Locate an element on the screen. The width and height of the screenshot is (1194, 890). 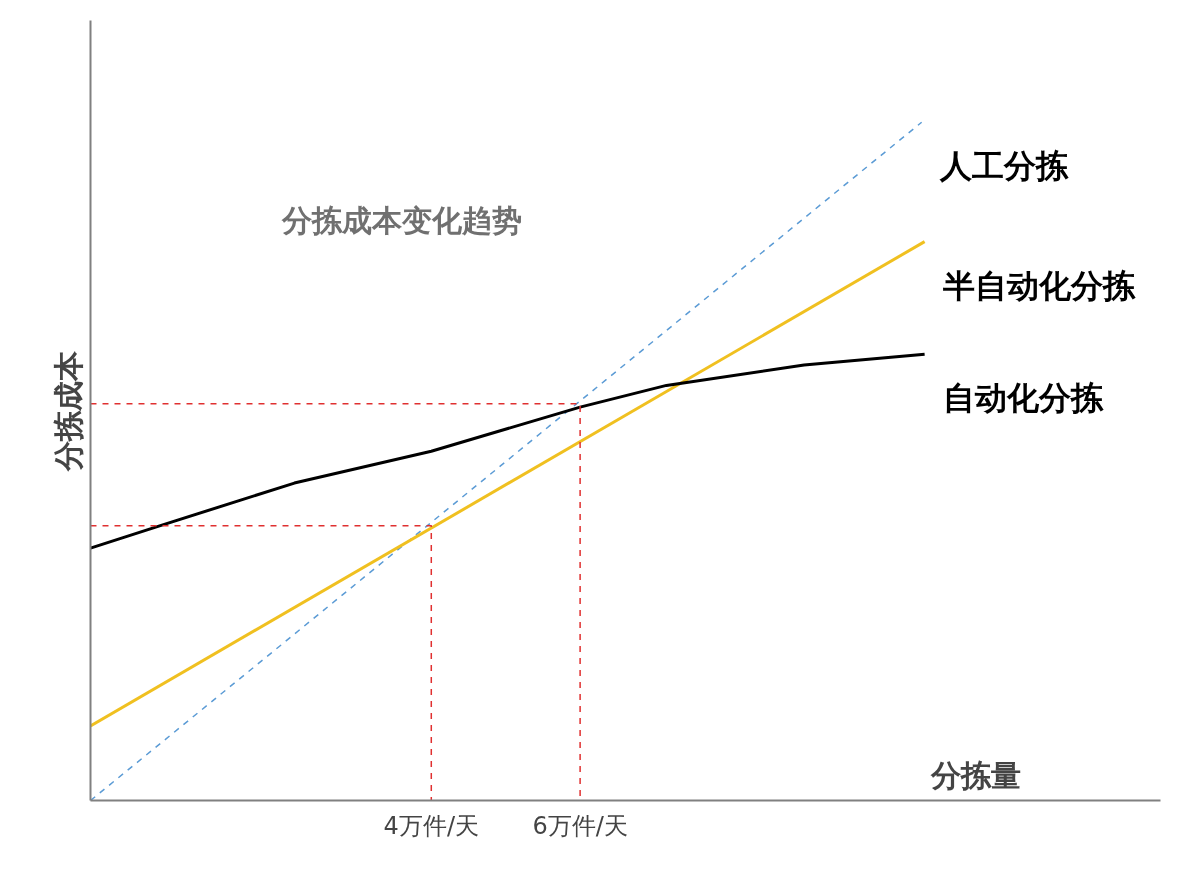
y-axis-title: 分拣成本 is located at coordinates (68, 410).